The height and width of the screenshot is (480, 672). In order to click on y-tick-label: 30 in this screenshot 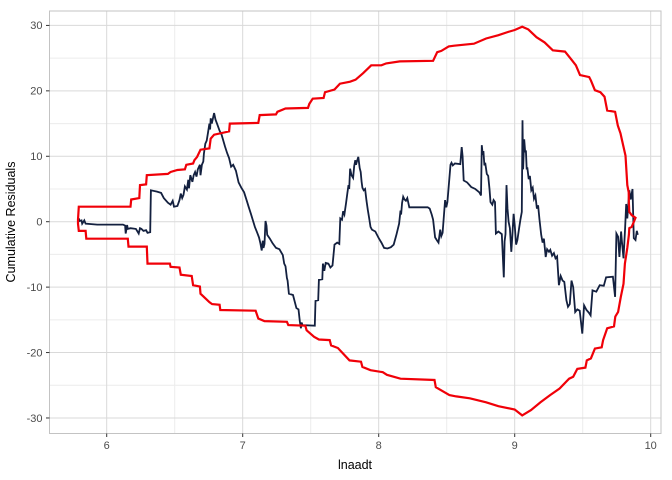, I will do `click(36, 26)`.